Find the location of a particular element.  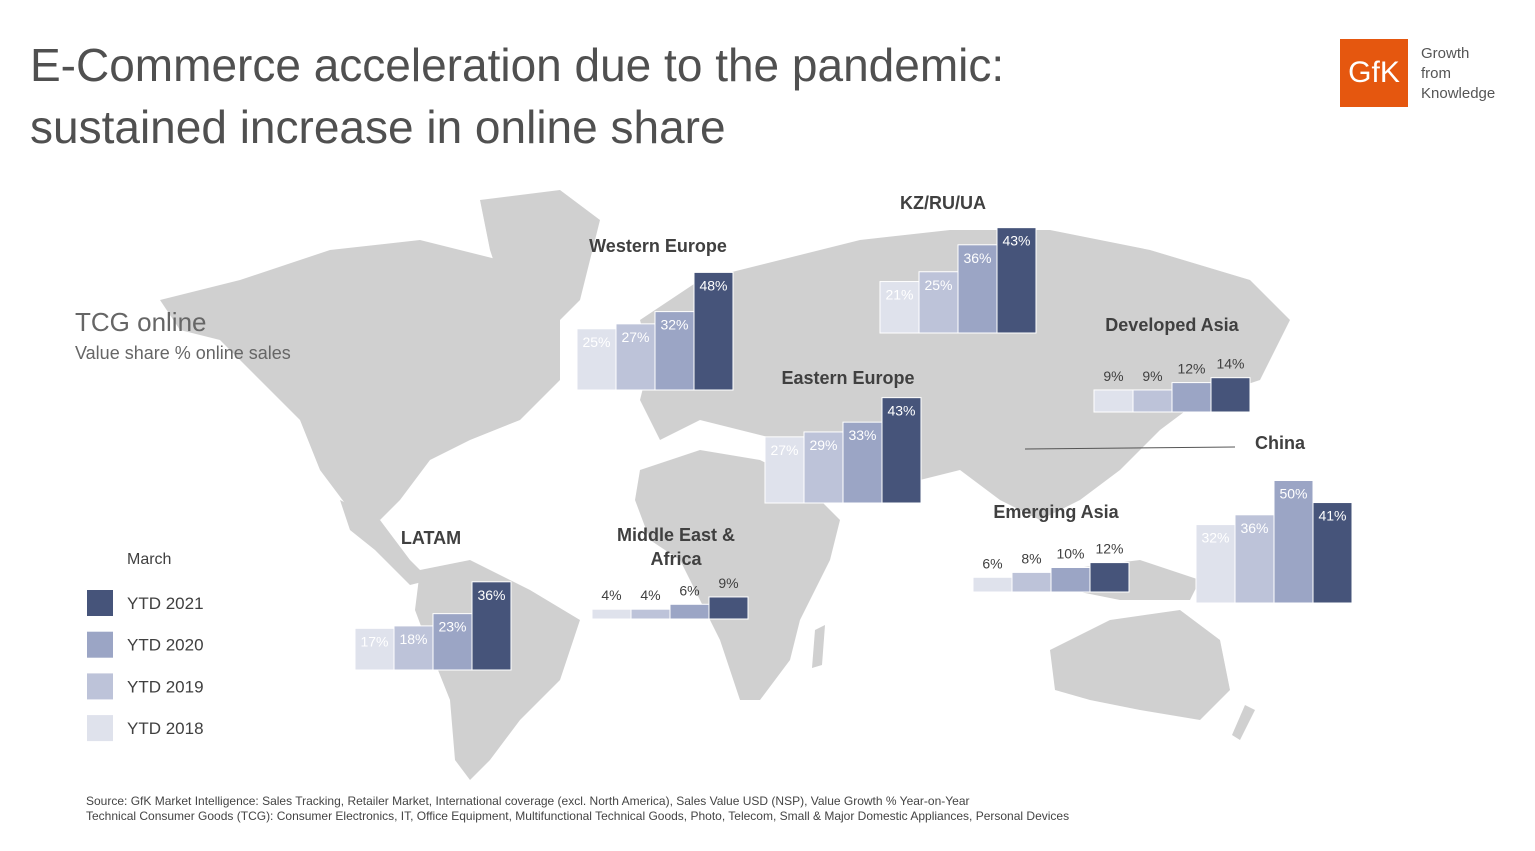

leader-line is located at coordinates (1130, 448).